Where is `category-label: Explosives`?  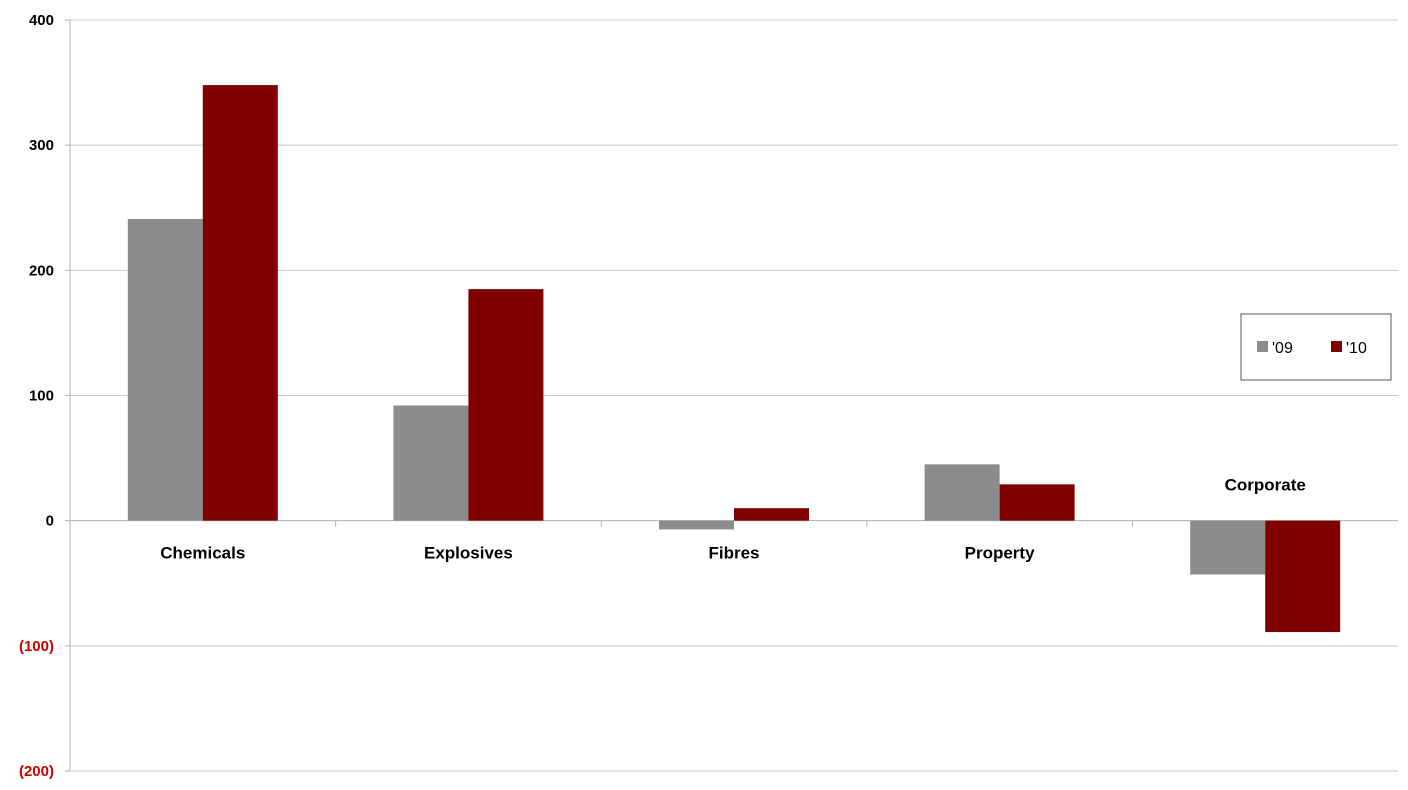
category-label: Explosives is located at coordinates (468, 553).